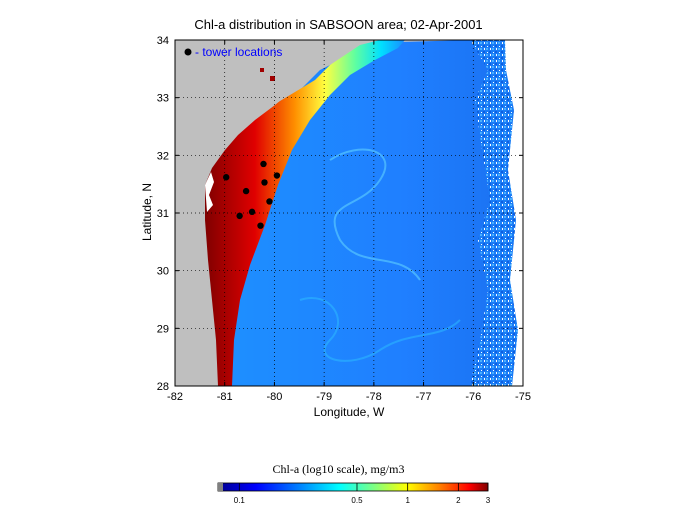 The image size is (677, 518). I want to click on y-tick-label: 28, so click(163, 387).